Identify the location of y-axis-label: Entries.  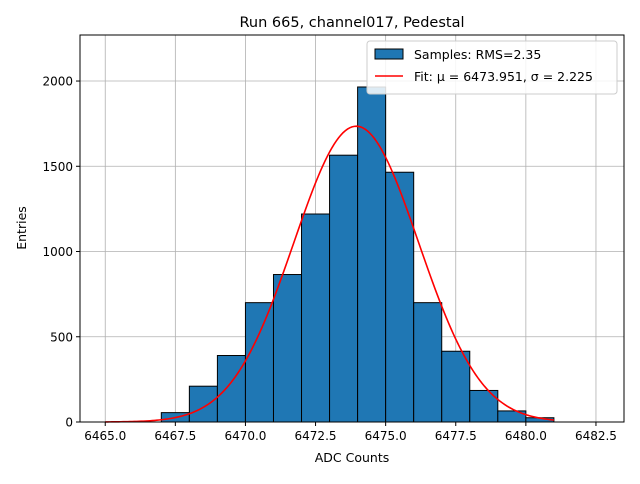
(21, 228).